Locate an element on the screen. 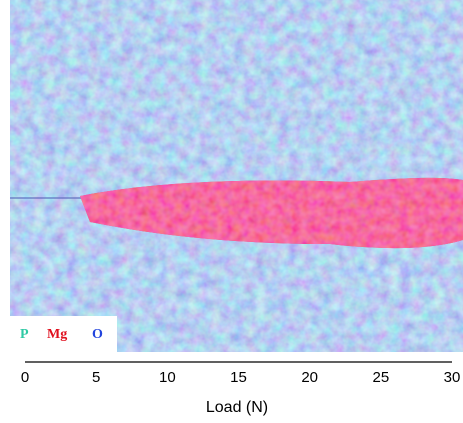  x-axis-label: Load (N) is located at coordinates (237, 407).